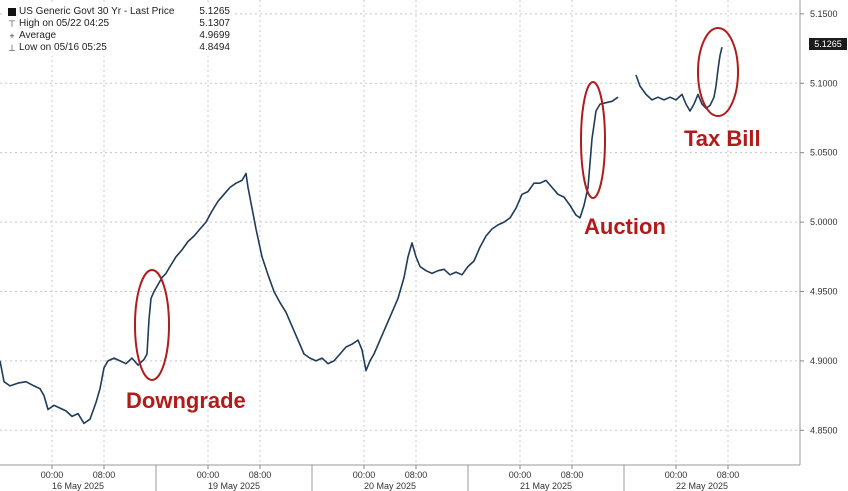 The width and height of the screenshot is (848, 491). I want to click on y-tick-label: 4.9000, so click(824, 361).